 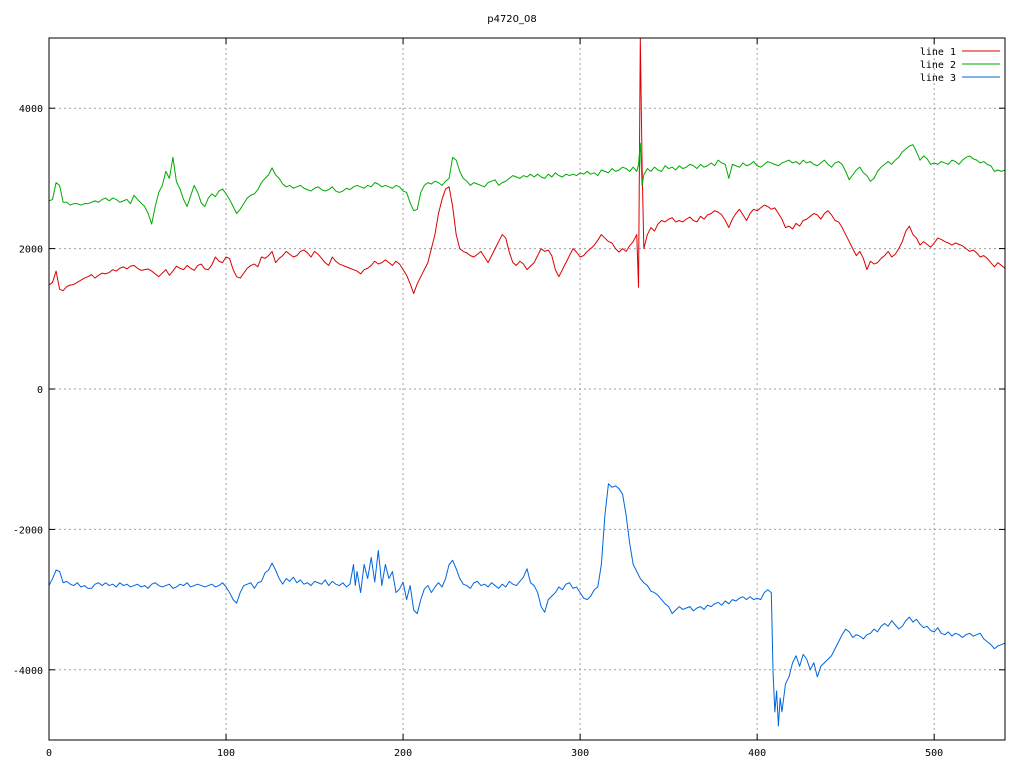 I want to click on legend-label-1: line 1, so click(x=938, y=52).